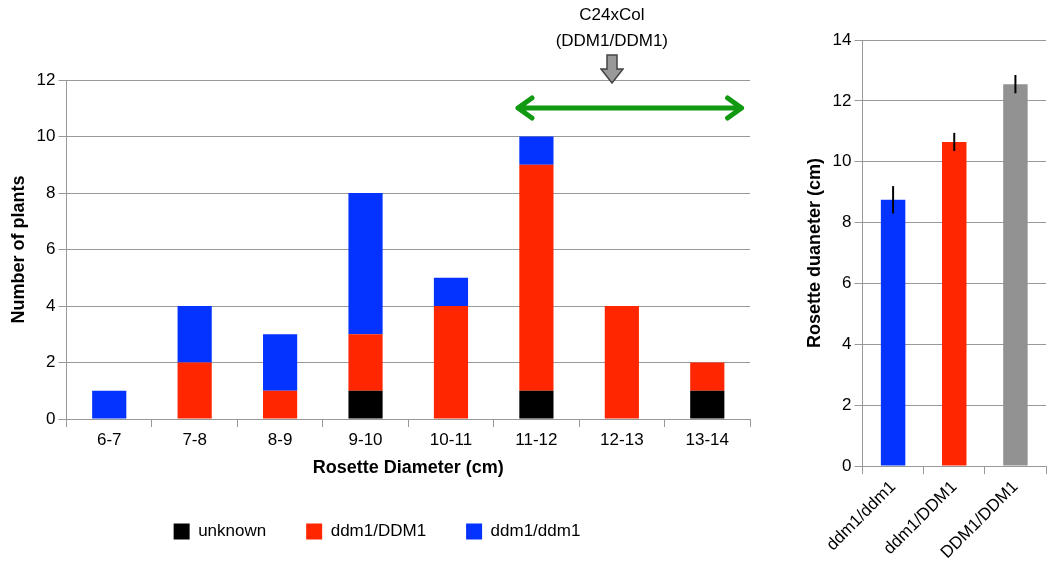  I want to click on x-tick-label: 11-12, so click(536, 439).